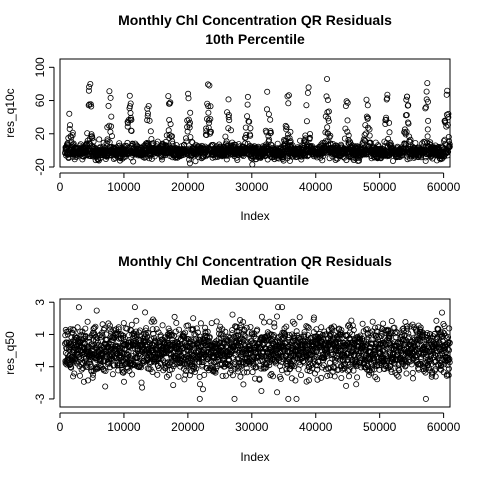 The height and width of the screenshot is (480, 480). I want to click on panel1-title-line1: Monthly Chl Concentration QR Residuals, so click(255, 20).